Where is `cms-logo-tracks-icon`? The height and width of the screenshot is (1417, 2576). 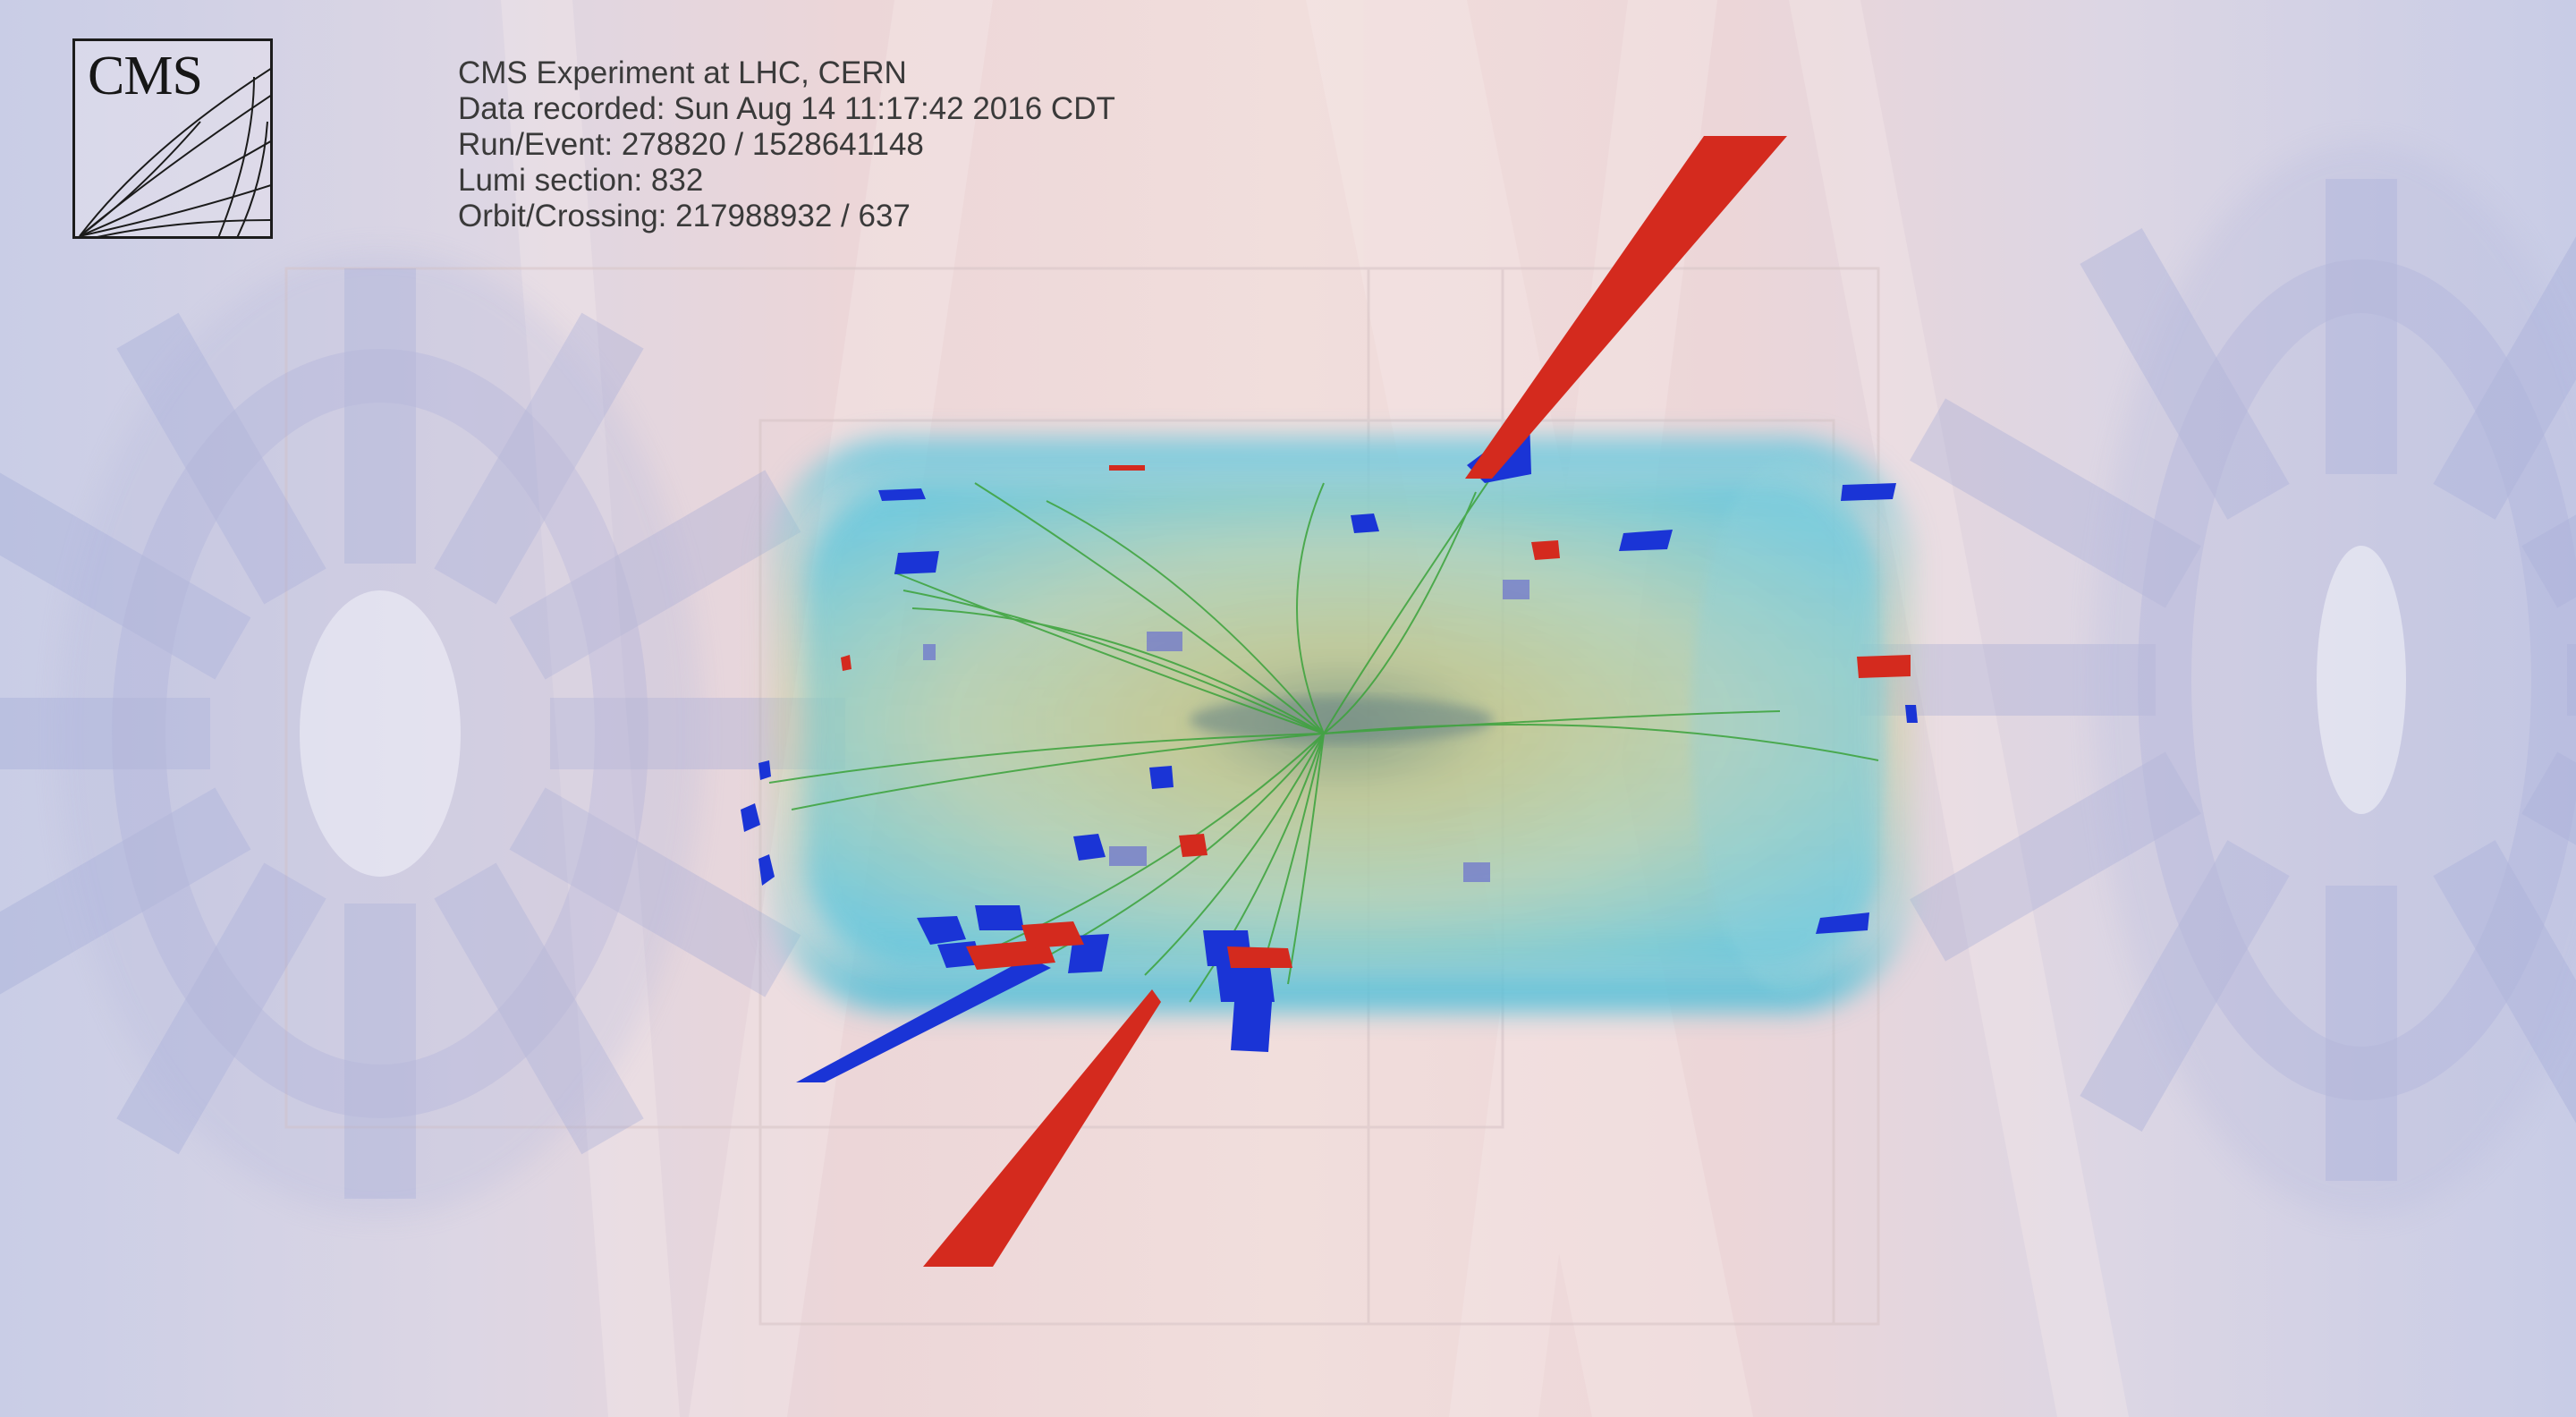
cms-logo-tracks-icon is located at coordinates (174, 152).